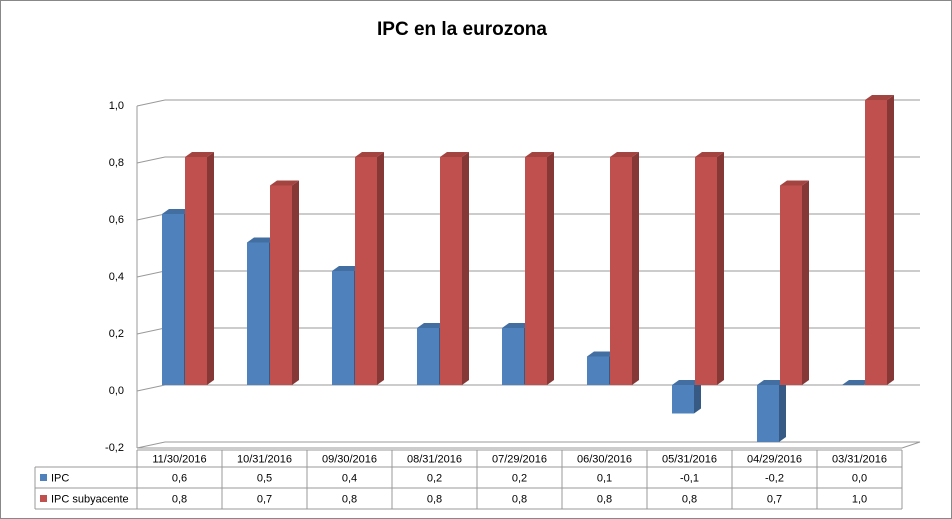 This screenshot has height=519, width=952. I want to click on floor-right, so click(911, 445).